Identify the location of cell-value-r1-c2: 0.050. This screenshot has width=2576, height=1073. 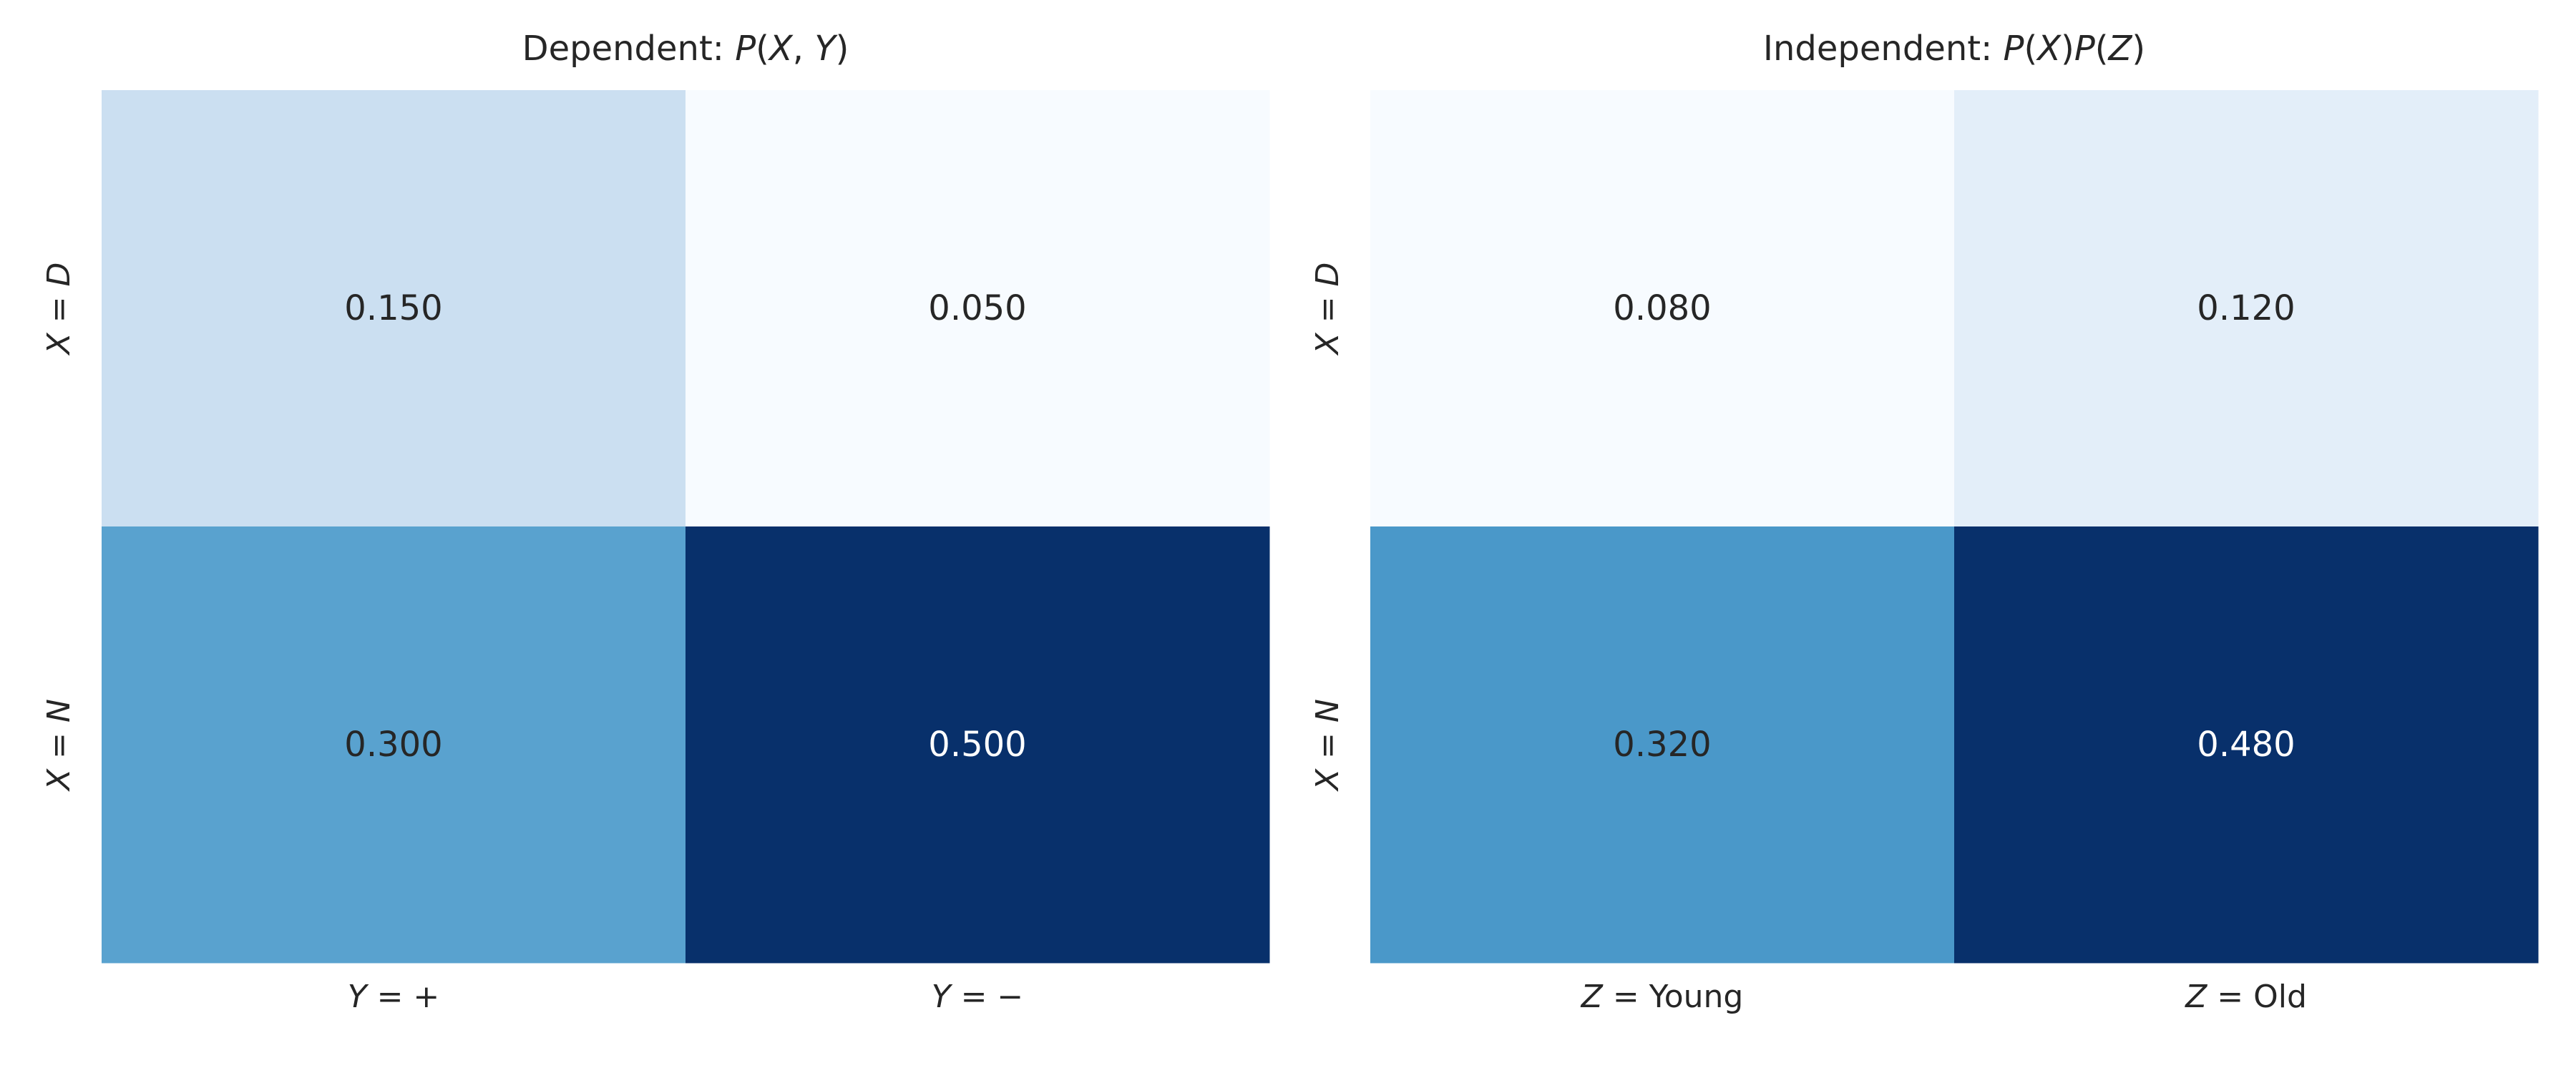
(977, 308).